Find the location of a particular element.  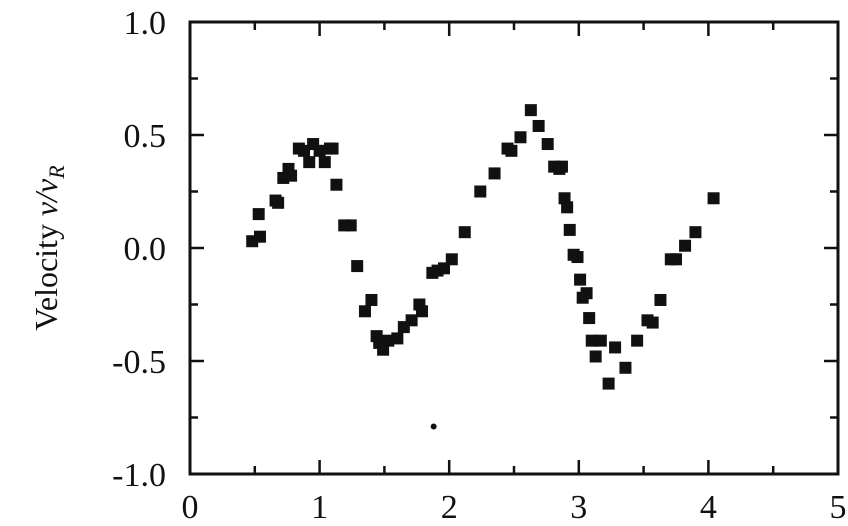

y-axis-title-subscript: R is located at coordinates (56, 172).